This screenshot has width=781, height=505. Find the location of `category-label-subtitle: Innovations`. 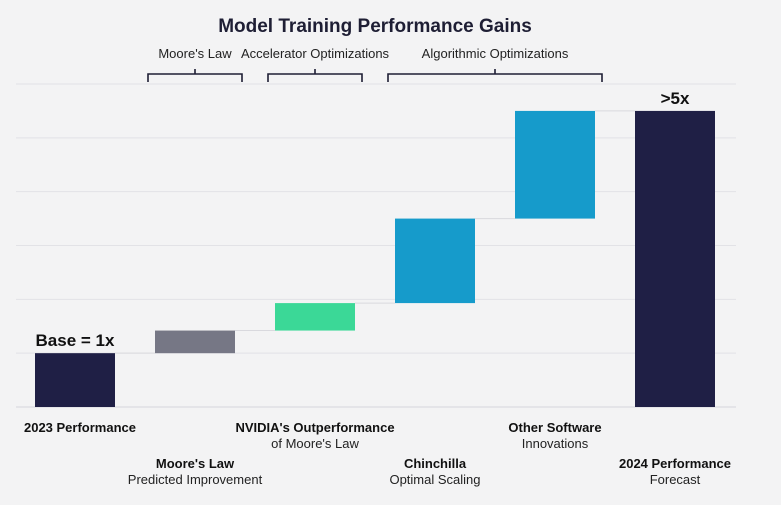

category-label-subtitle: Innovations is located at coordinates (555, 443).